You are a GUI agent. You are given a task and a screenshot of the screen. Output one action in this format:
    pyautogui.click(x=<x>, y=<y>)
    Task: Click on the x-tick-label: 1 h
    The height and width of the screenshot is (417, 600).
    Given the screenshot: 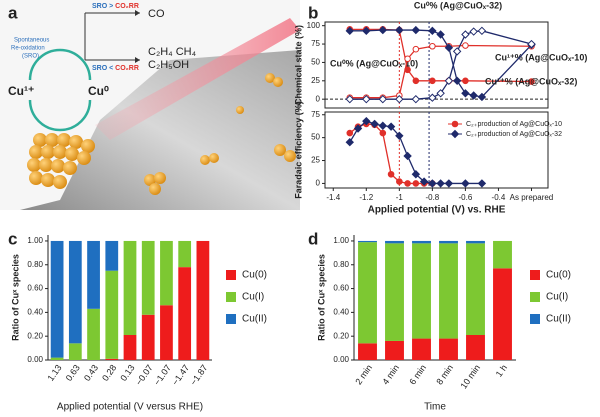 What is the action you would take?
    pyautogui.click(x=501, y=371)
    